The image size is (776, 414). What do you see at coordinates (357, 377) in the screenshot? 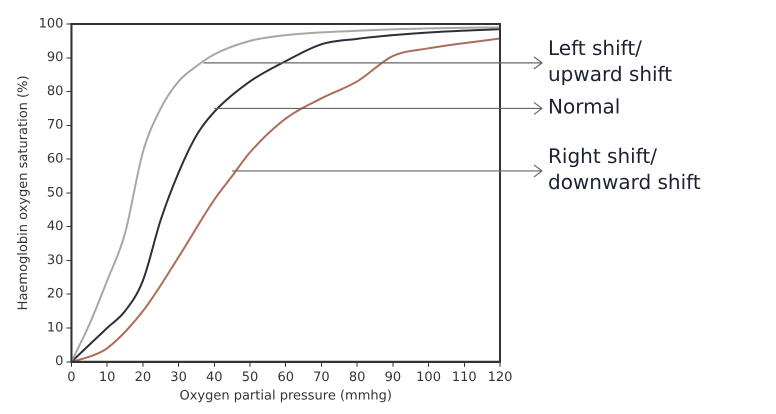
I see `x-tick-label: 80` at bounding box center [357, 377].